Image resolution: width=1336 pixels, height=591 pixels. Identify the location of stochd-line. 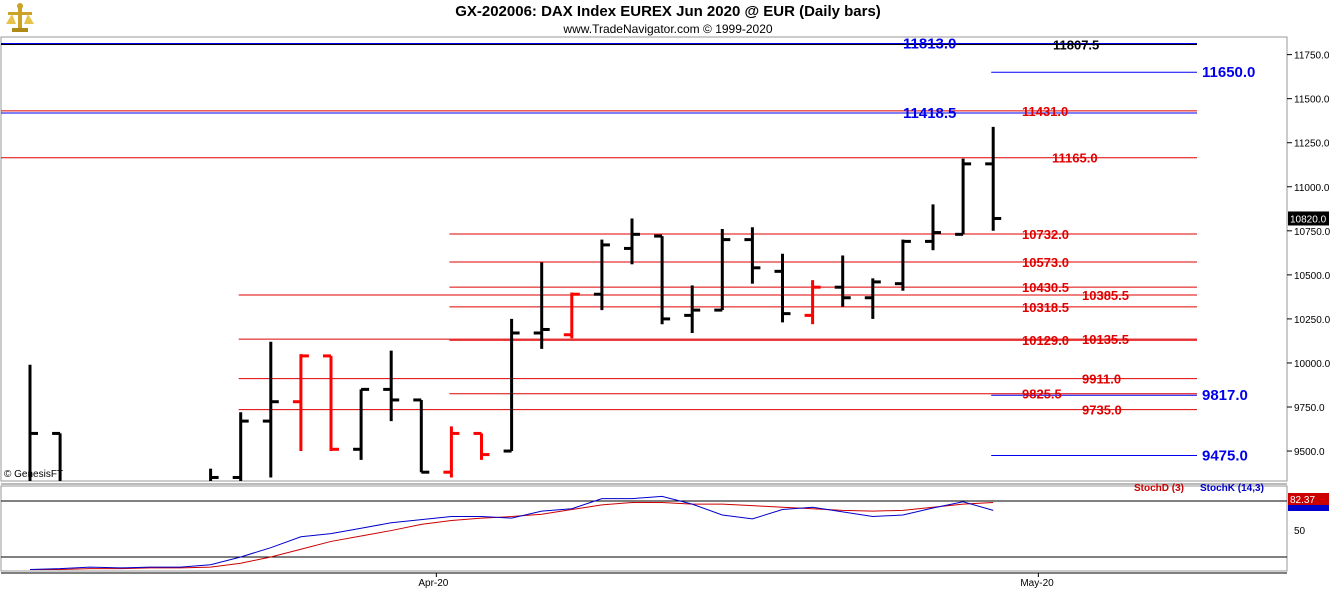
(512, 536).